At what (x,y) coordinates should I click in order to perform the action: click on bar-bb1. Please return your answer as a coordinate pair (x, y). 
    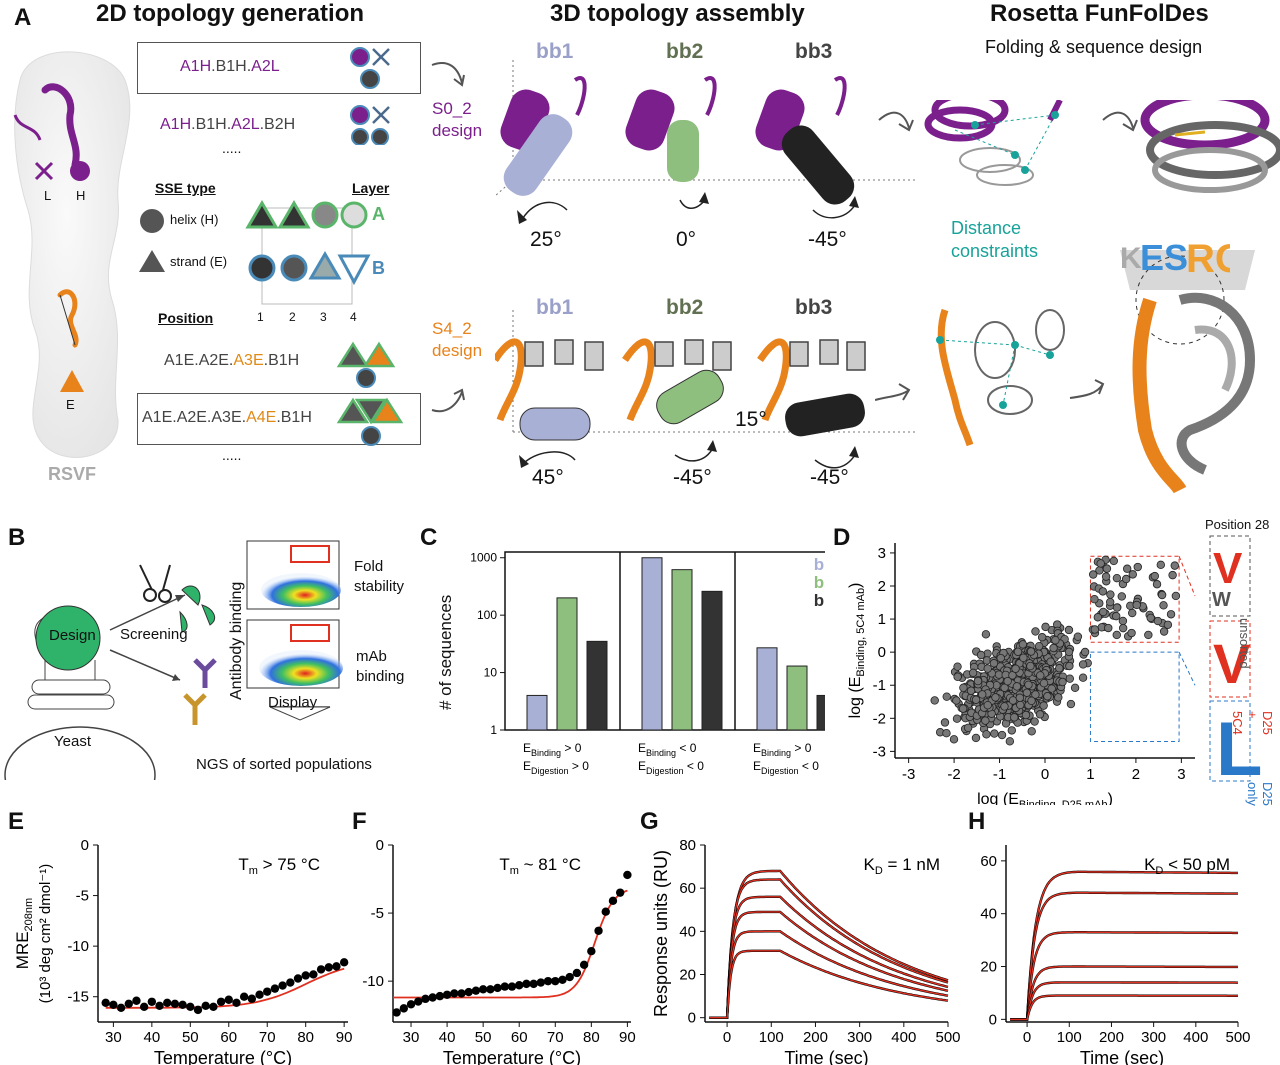
    Looking at the image, I should click on (652, 644).